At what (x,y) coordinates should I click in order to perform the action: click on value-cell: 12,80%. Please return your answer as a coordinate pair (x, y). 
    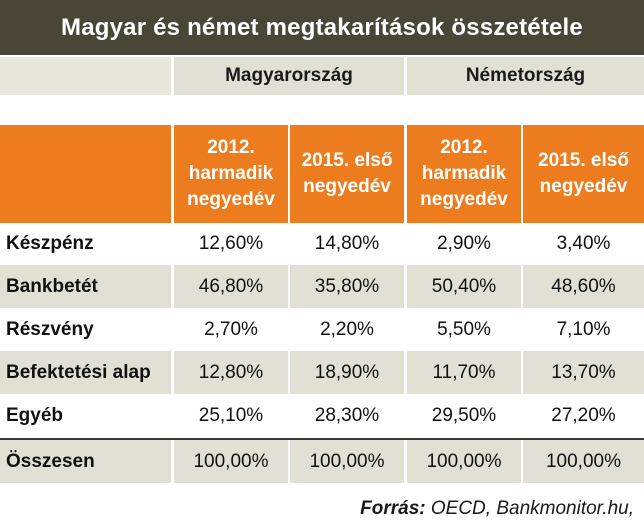
    Looking at the image, I should click on (231, 372).